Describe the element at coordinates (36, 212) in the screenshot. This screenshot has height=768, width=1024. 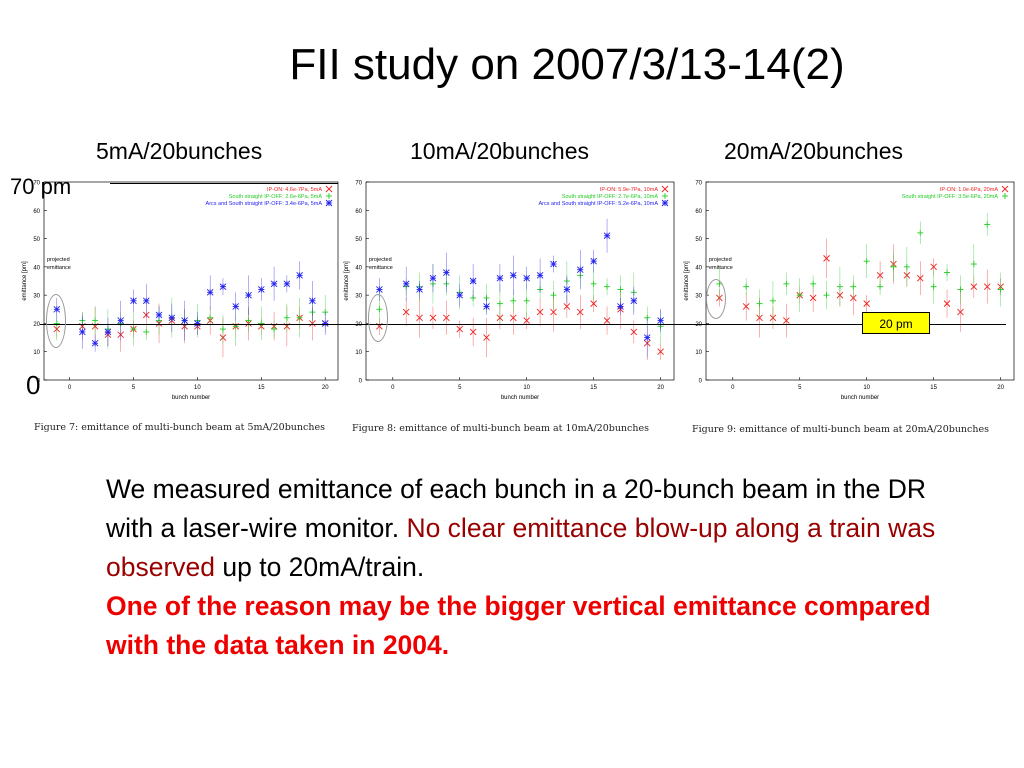
I see `y-tick-label: 60` at that location.